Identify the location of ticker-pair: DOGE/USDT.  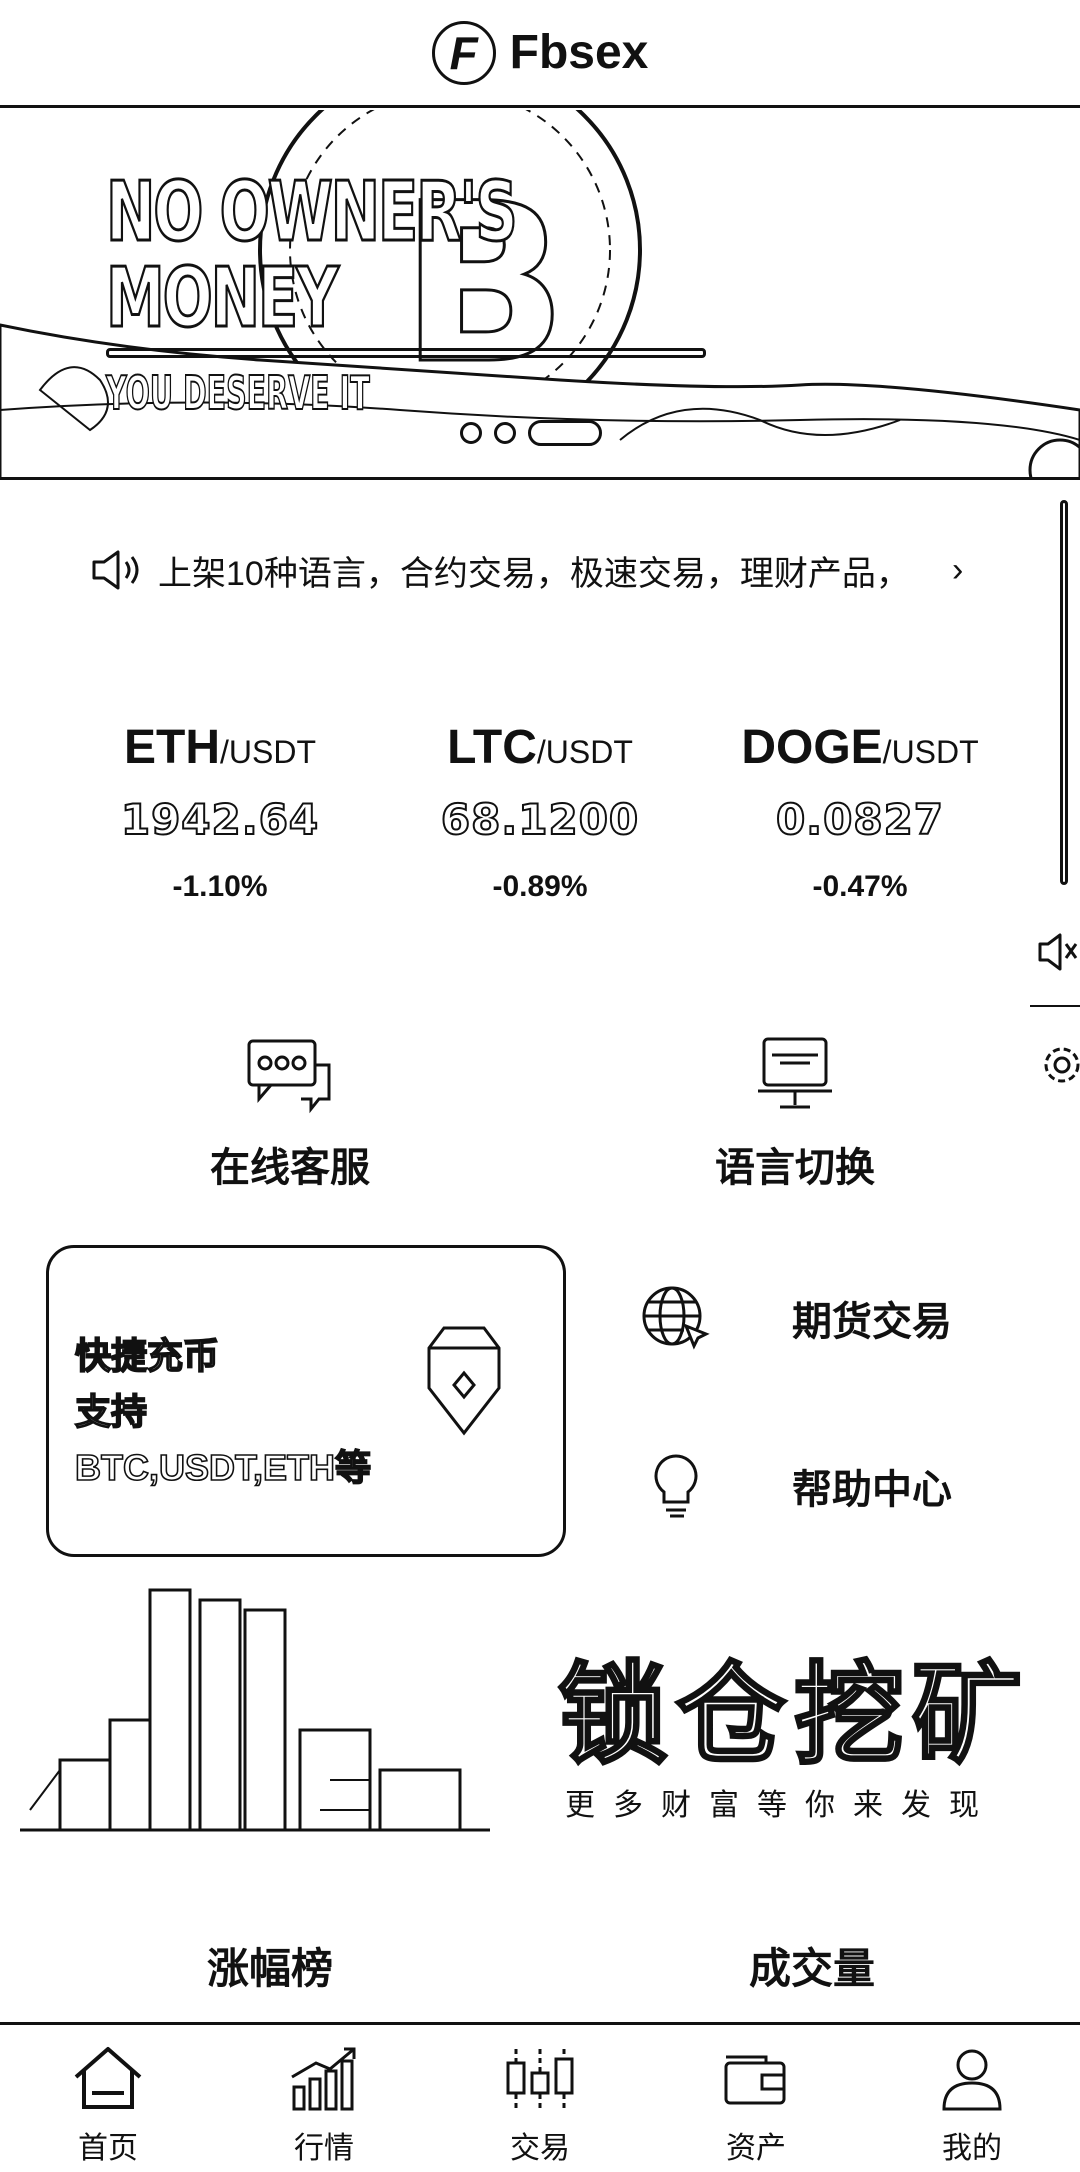
(860, 747).